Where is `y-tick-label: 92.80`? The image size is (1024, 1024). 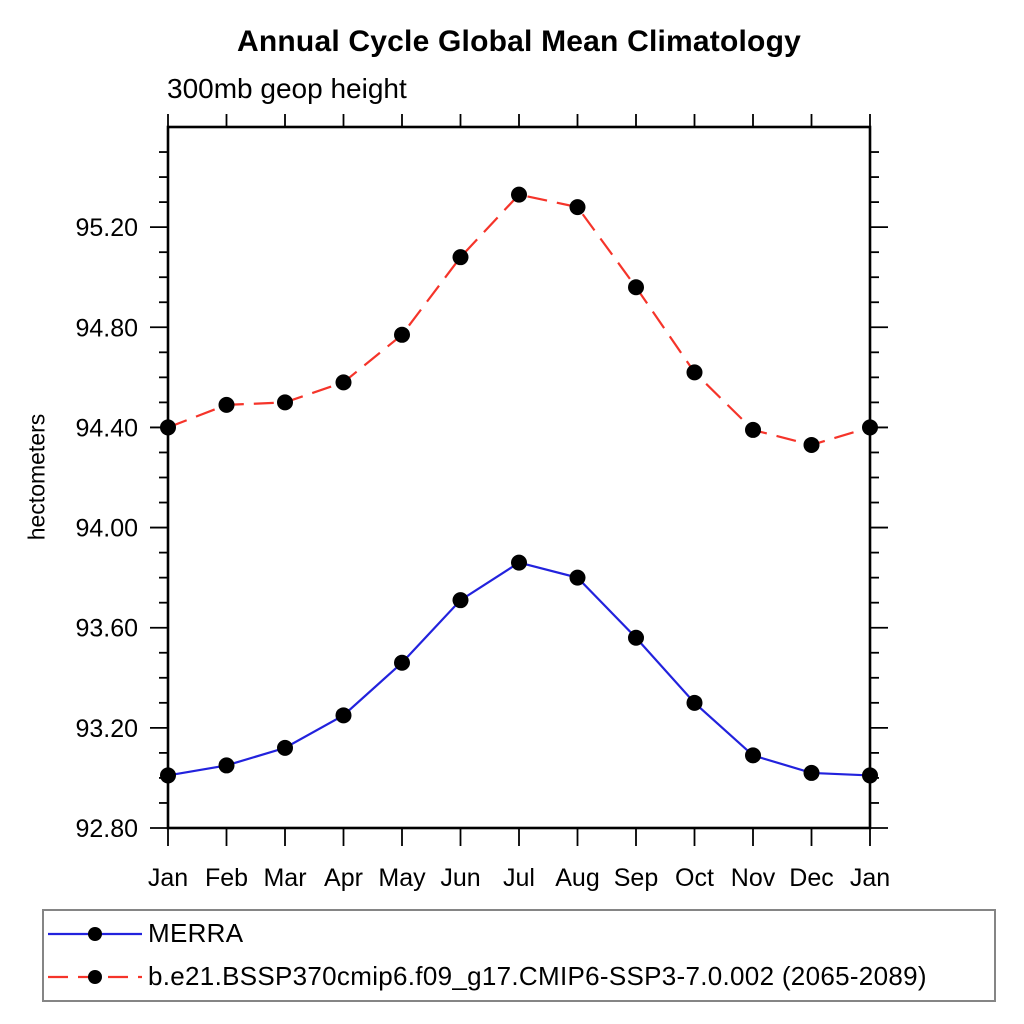
y-tick-label: 92.80 is located at coordinates (106, 829).